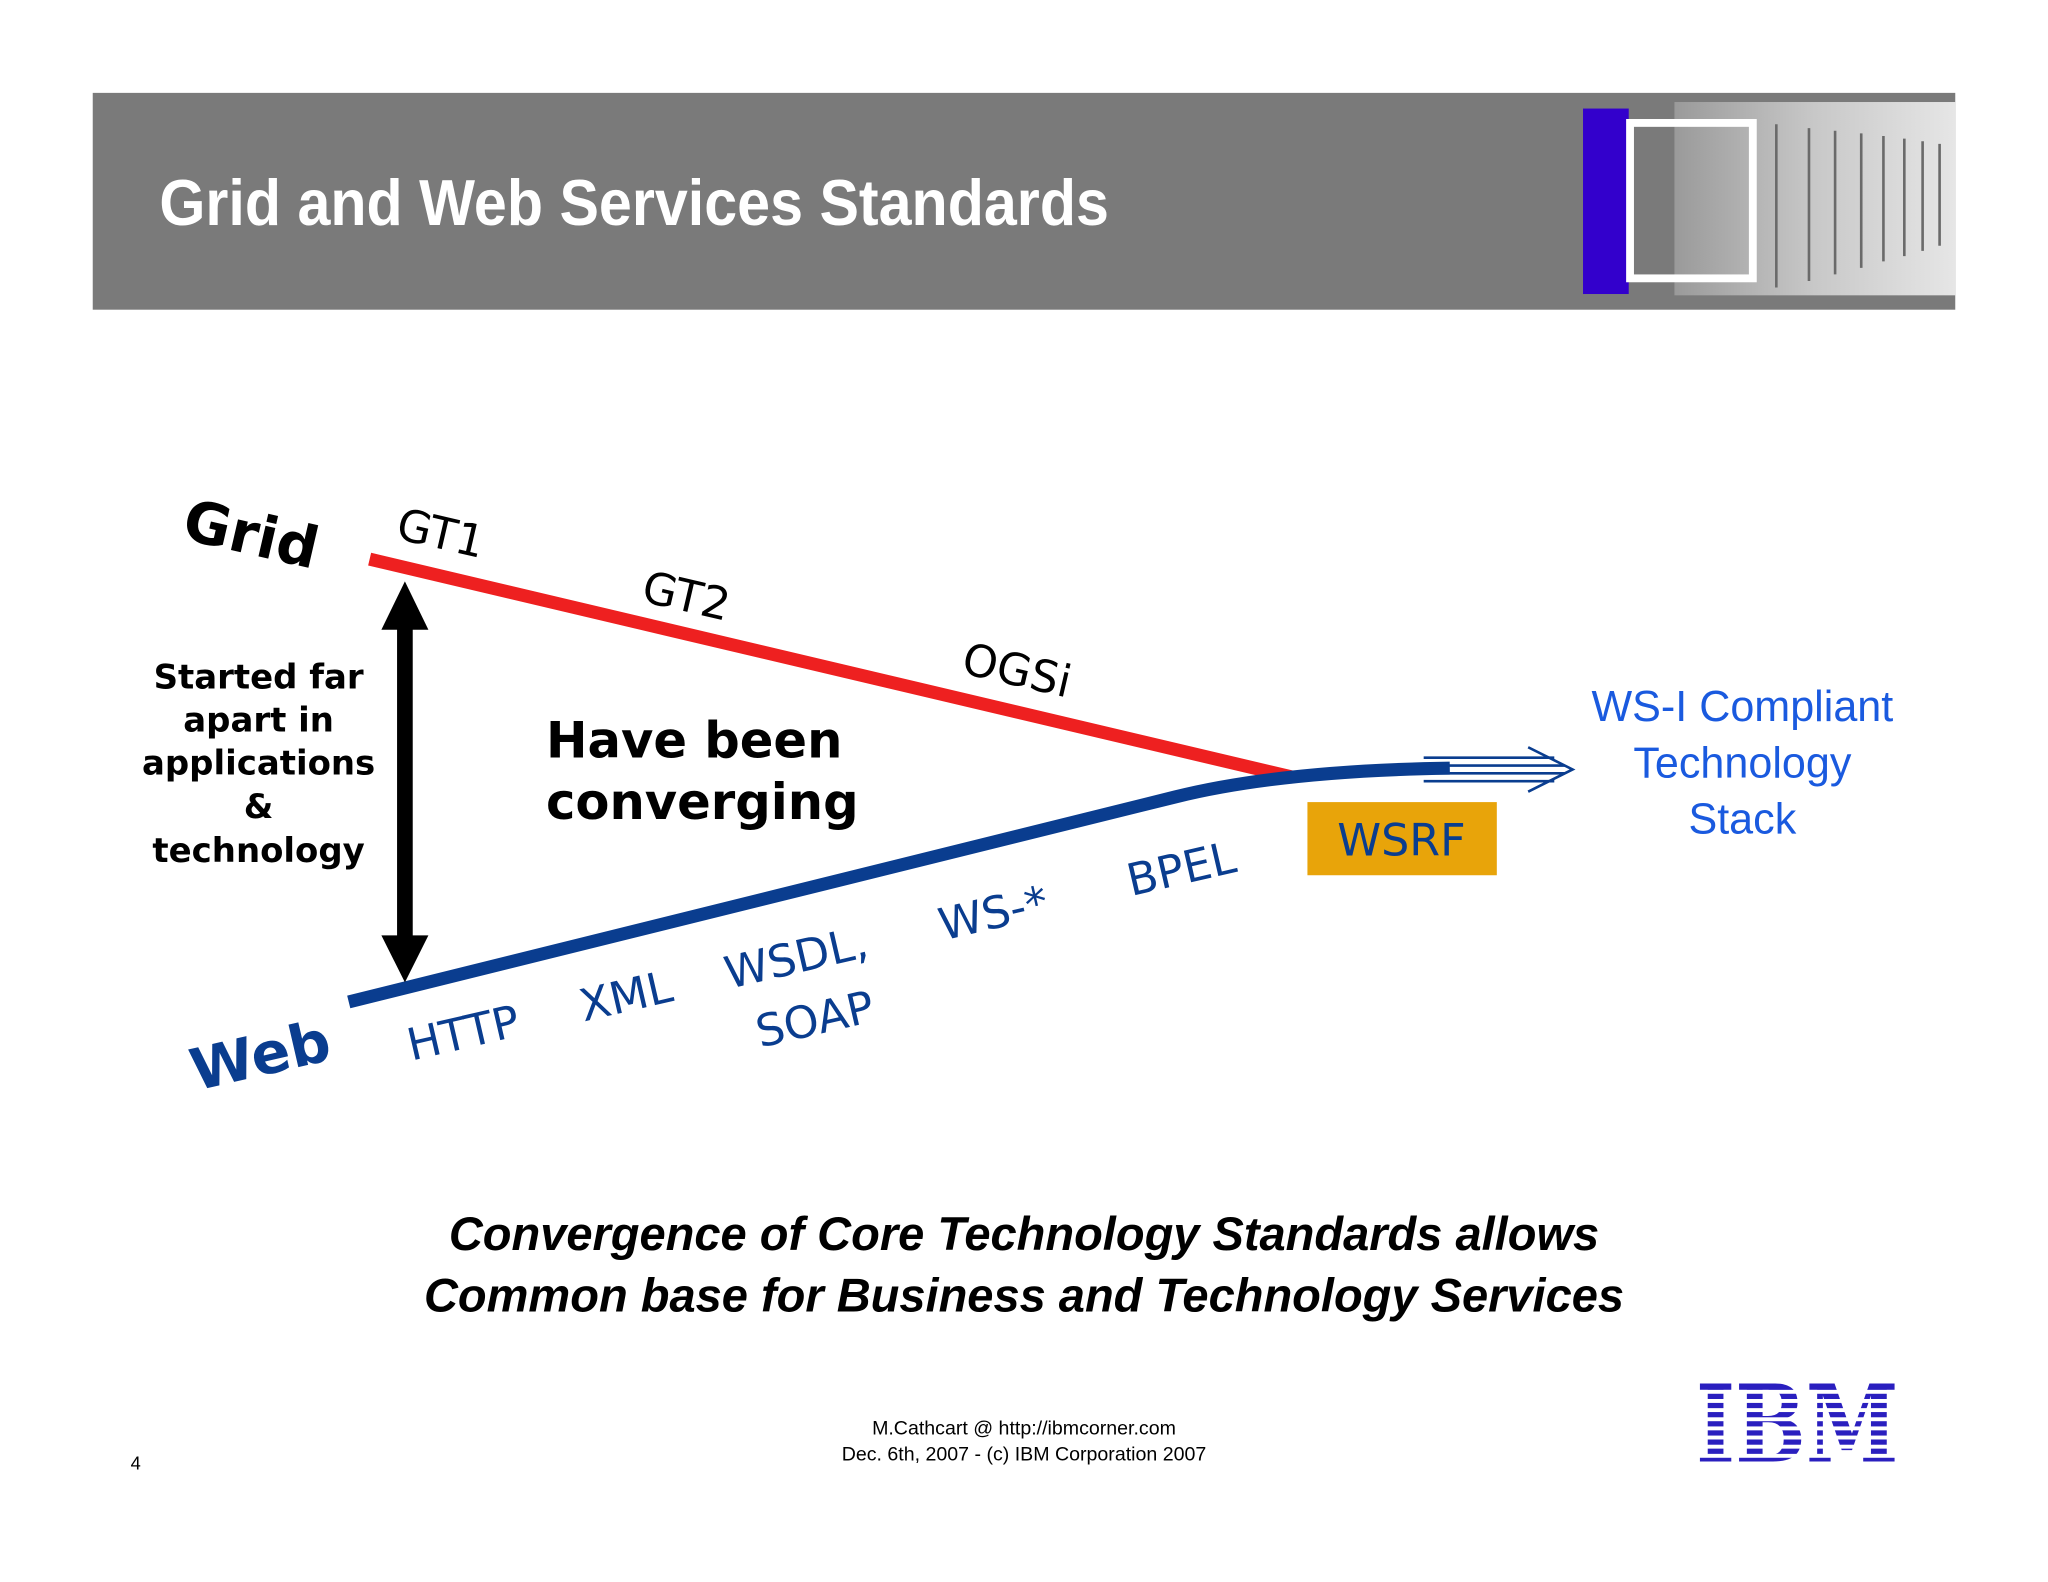 This screenshot has width=2048, height=1582. Describe the element at coordinates (1606, 201) in the screenshot. I see `header-accent` at that location.